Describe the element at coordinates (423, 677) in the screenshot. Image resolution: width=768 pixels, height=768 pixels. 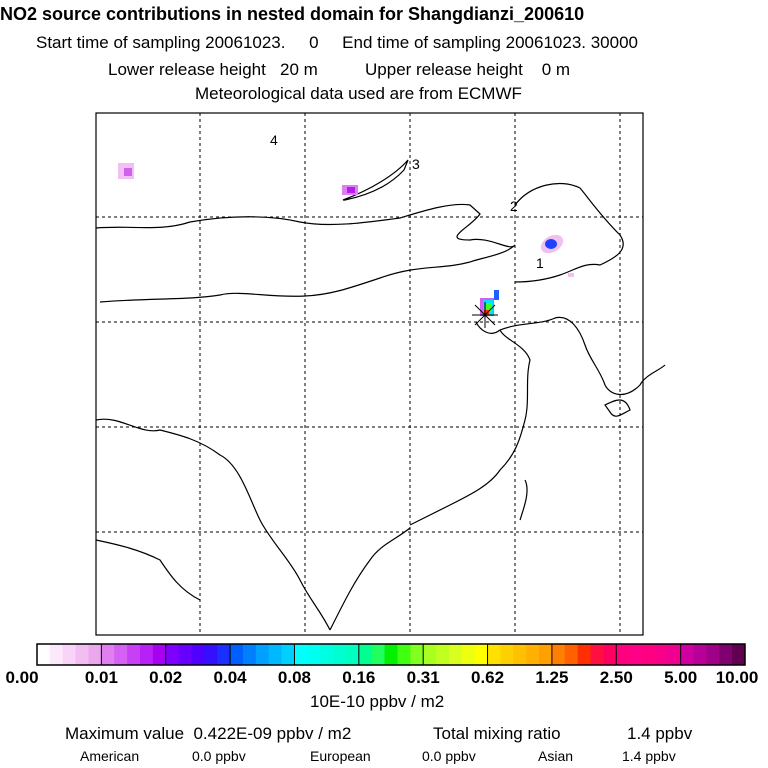
I see `colorbar-tick-label: 0.31` at that location.